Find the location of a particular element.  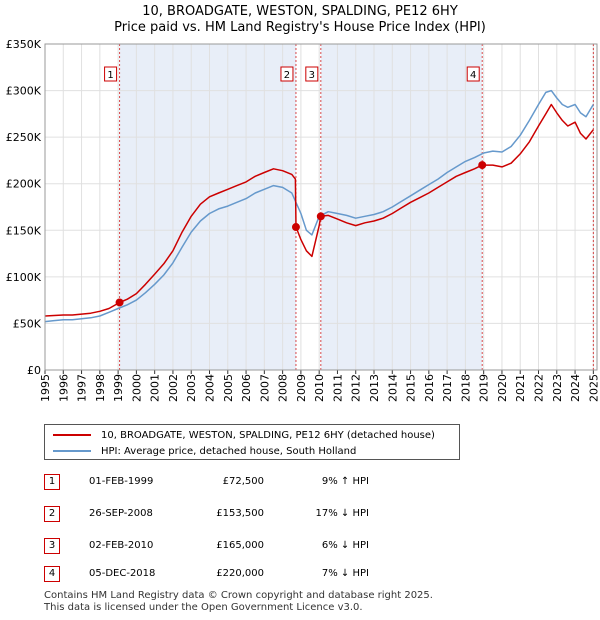

x-tick-label: 2004 is located at coordinates (210, 388).